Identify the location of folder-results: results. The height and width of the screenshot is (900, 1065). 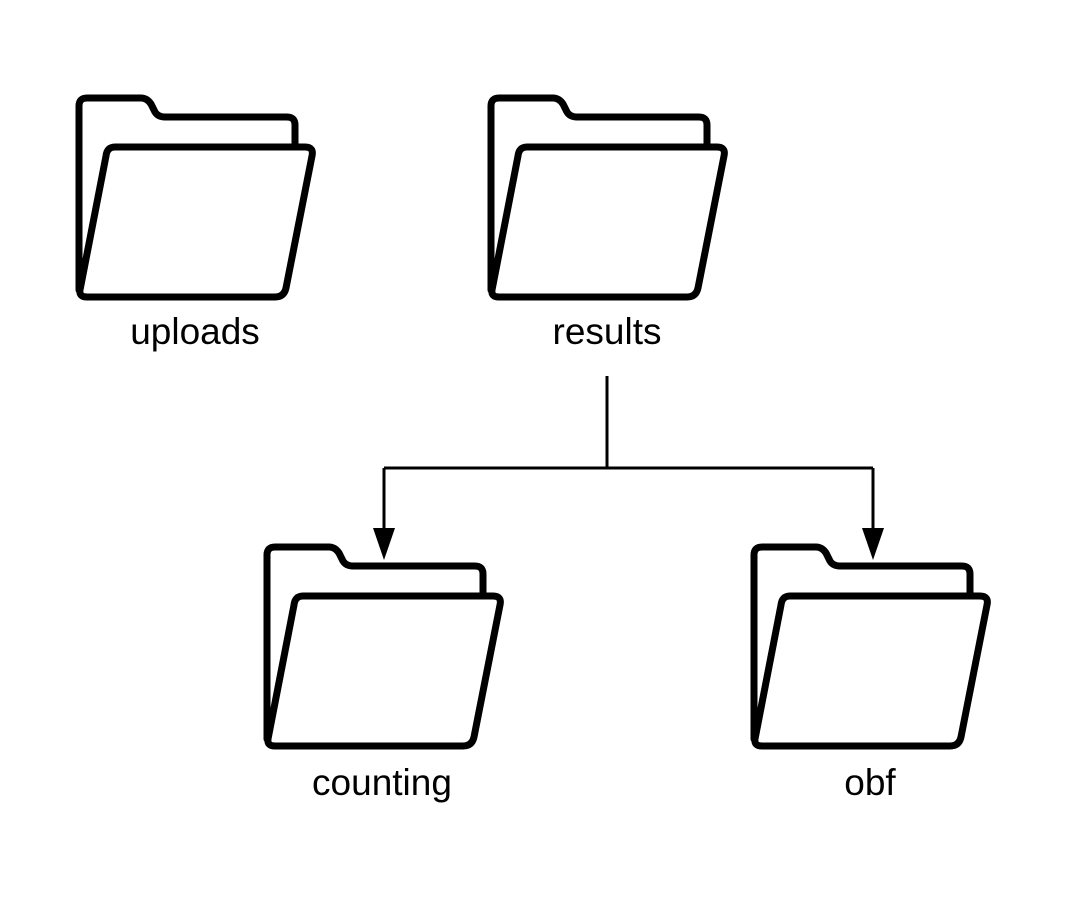
(607, 225).